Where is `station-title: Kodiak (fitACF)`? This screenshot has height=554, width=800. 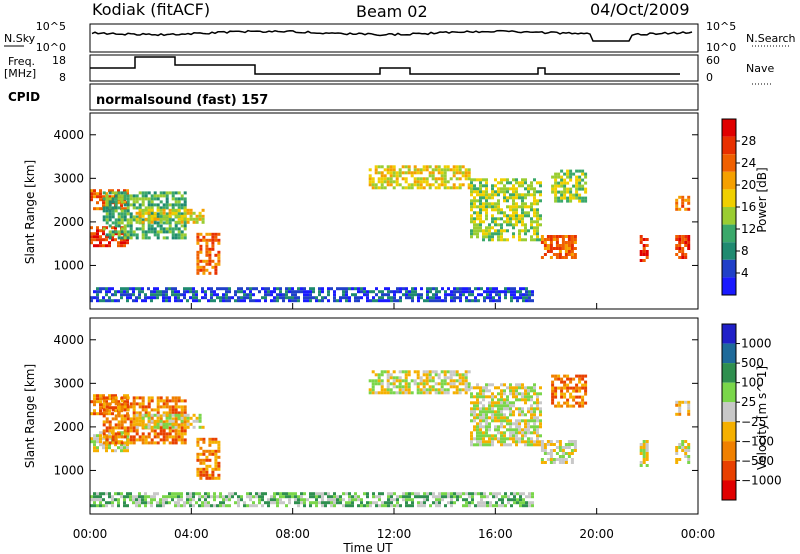 station-title: Kodiak (fitACF) is located at coordinates (151, 9).